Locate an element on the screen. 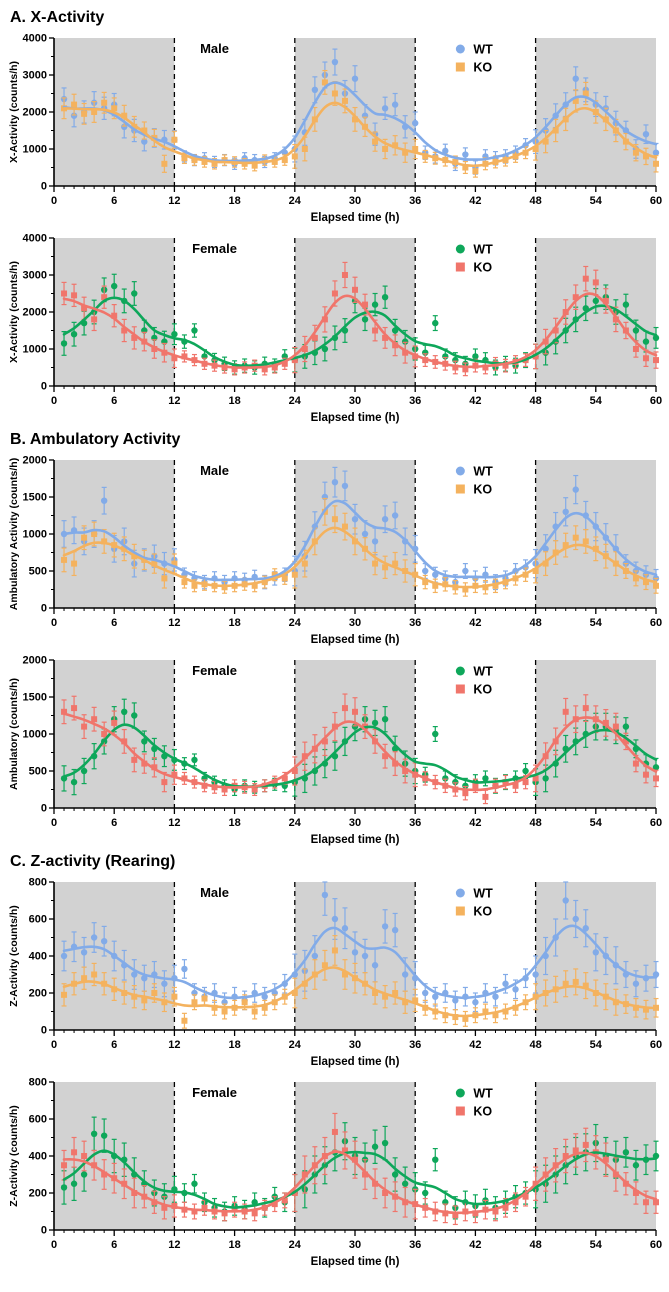  svg-text: 1500 is located at coordinates (35, 498).